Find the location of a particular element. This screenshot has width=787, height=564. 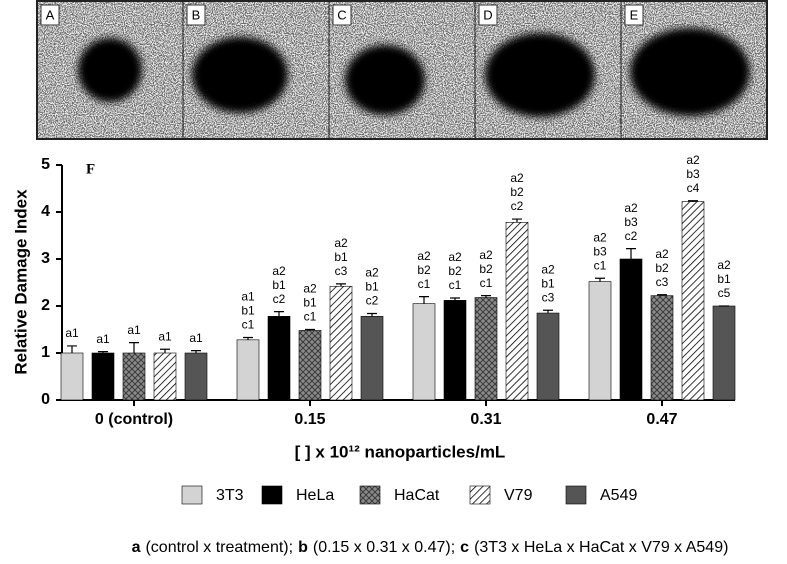

panel-tag: B is located at coordinates (196, 14).